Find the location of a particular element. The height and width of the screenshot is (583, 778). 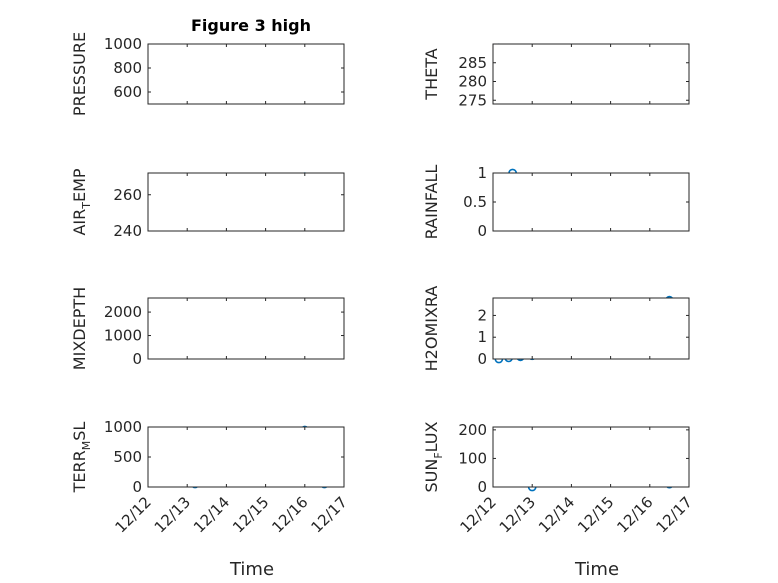

y-tick-label: 500 is located at coordinates (127, 457).